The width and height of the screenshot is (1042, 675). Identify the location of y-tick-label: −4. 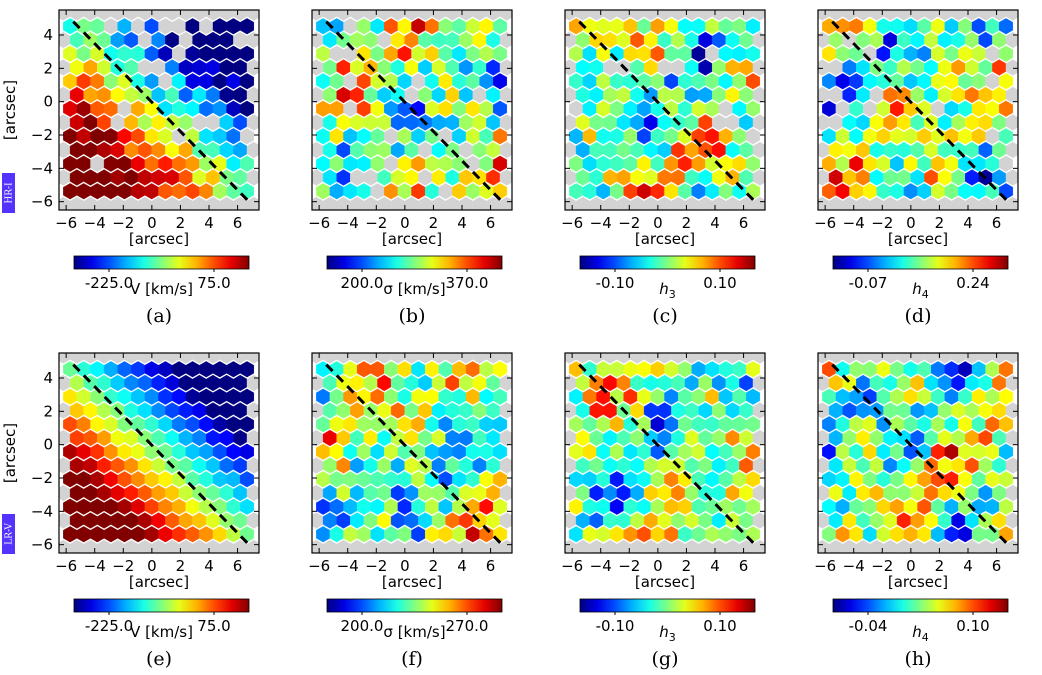
(42, 511).